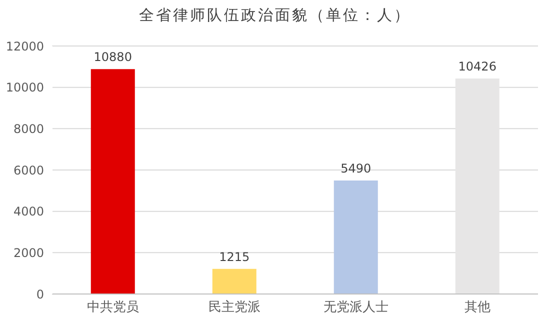 The width and height of the screenshot is (550, 328). I want to click on y-tick-label: 2000, so click(28, 253).